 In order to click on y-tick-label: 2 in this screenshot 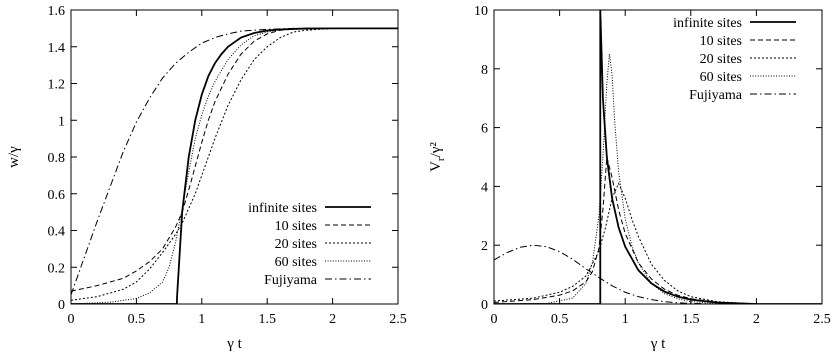, I will do `click(484, 246)`.